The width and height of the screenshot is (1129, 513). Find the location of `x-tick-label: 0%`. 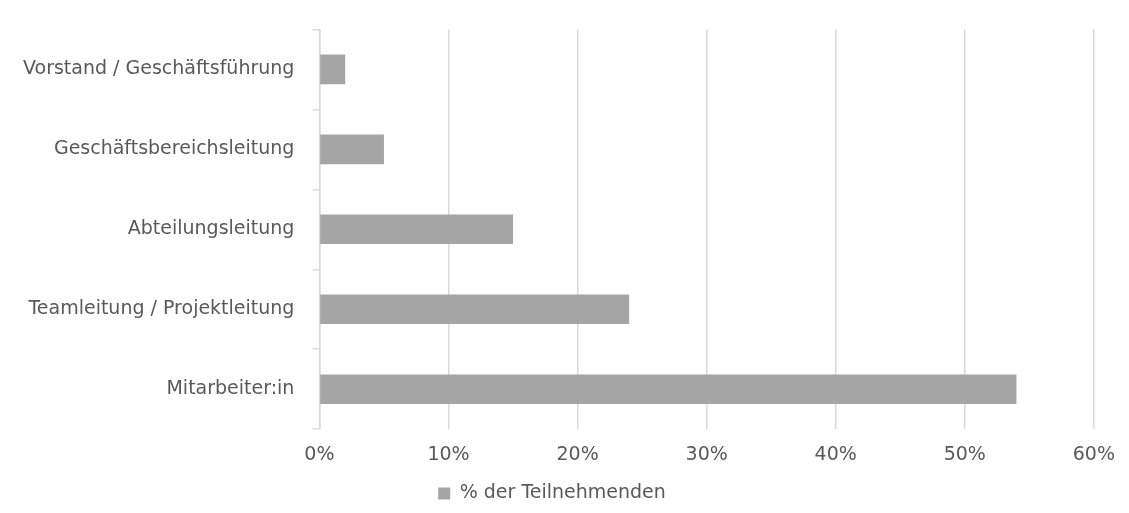

x-tick-label: 0% is located at coordinates (319, 452).